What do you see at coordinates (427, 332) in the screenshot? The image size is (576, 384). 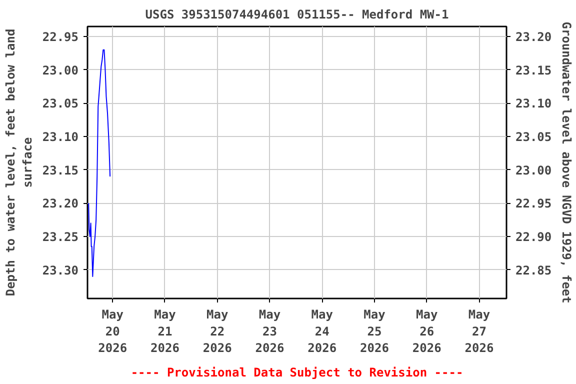 I see `x-tick-label: May 26 2026` at bounding box center [427, 332].